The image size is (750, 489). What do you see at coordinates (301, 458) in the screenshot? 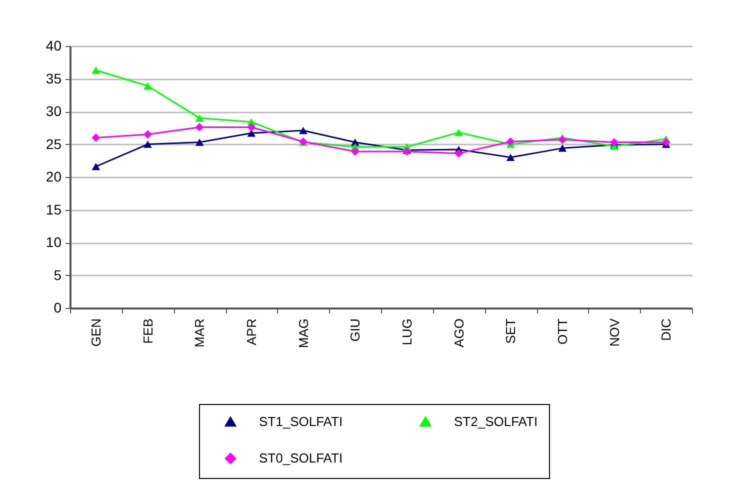
I see `legend-label: ST0_SOLFATI` at bounding box center [301, 458].